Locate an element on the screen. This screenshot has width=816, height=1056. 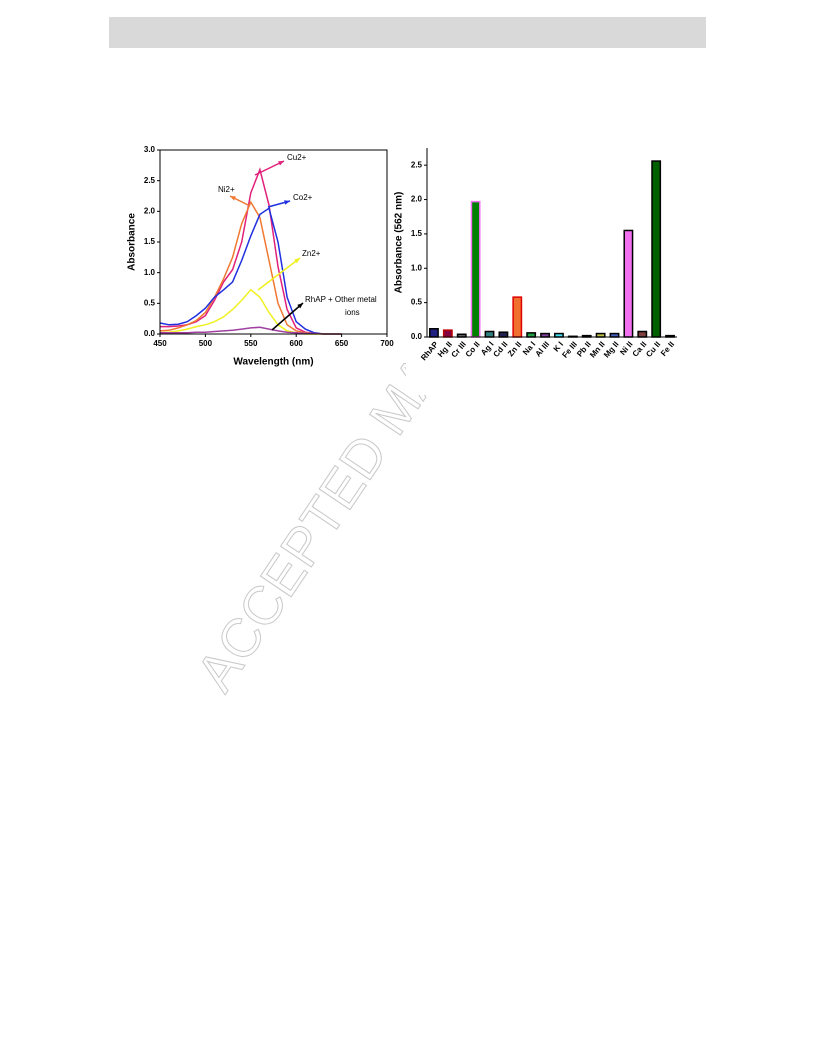
series-label: Ni2+ is located at coordinates (226, 189).